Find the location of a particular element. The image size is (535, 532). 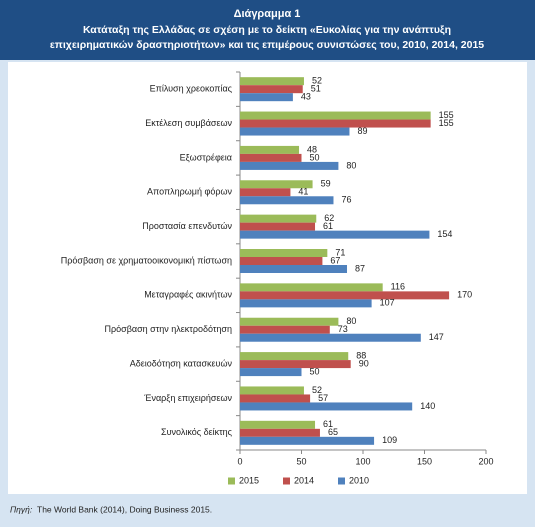

value-label: 71 is located at coordinates (340, 252).